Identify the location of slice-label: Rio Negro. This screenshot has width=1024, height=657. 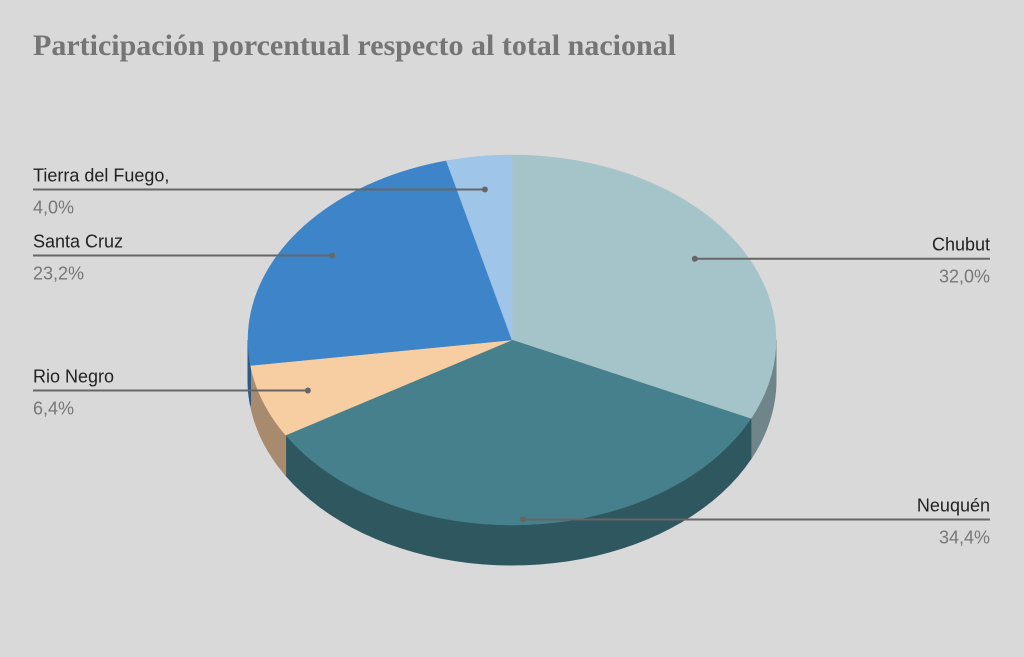
(73, 376).